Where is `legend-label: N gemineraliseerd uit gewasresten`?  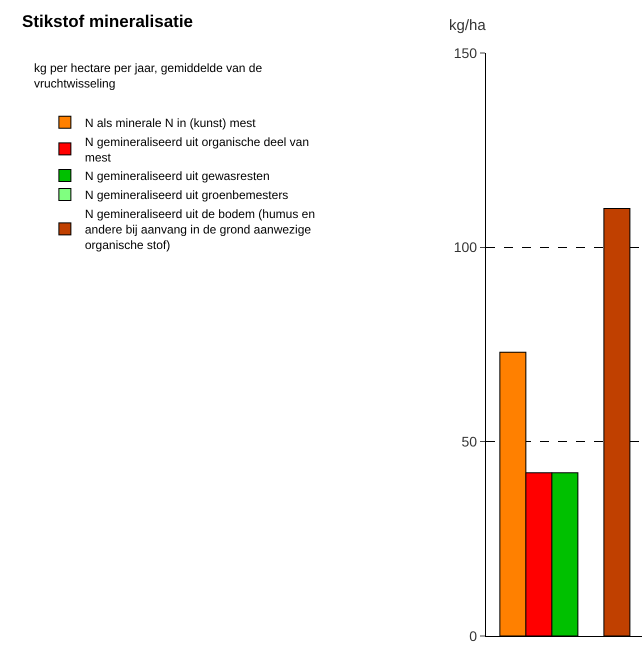 legend-label: N gemineraliseerd uit gewasresten is located at coordinates (177, 176).